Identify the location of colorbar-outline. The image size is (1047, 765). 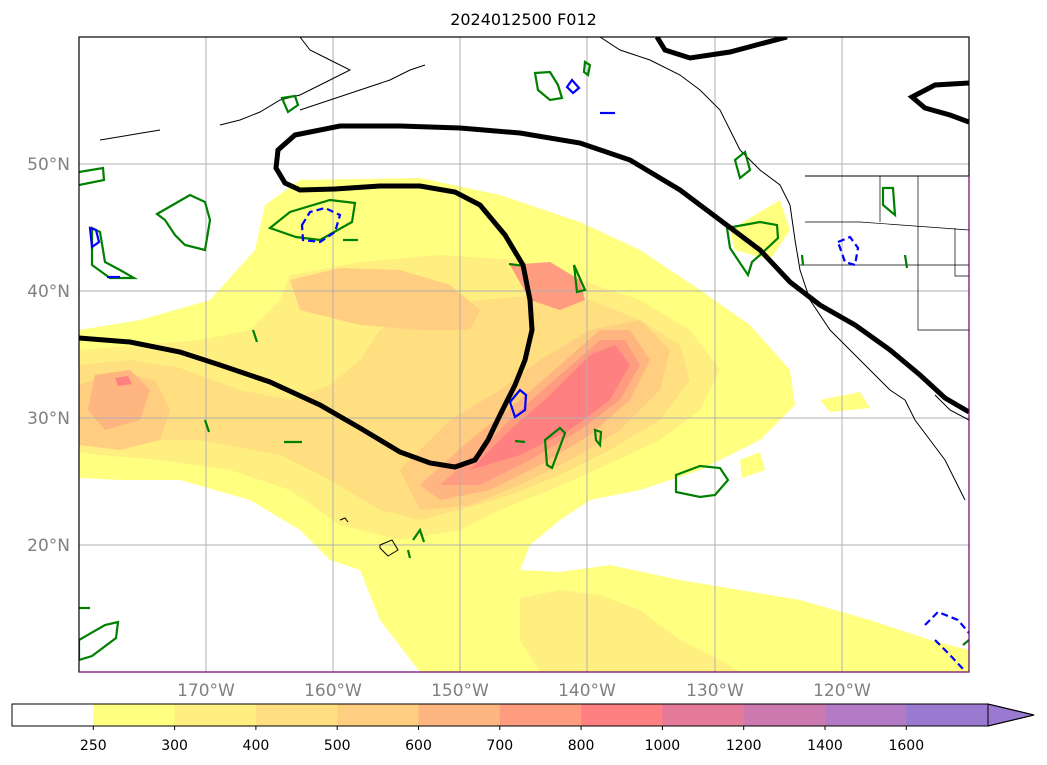
(523, 715).